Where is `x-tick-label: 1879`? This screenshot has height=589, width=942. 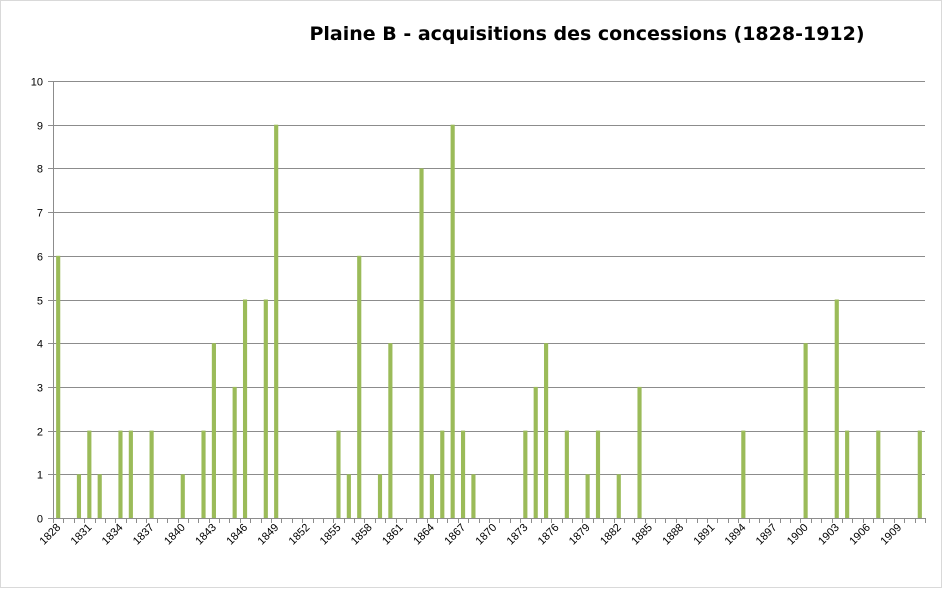
x-tick-label: 1879 is located at coordinates (580, 535).